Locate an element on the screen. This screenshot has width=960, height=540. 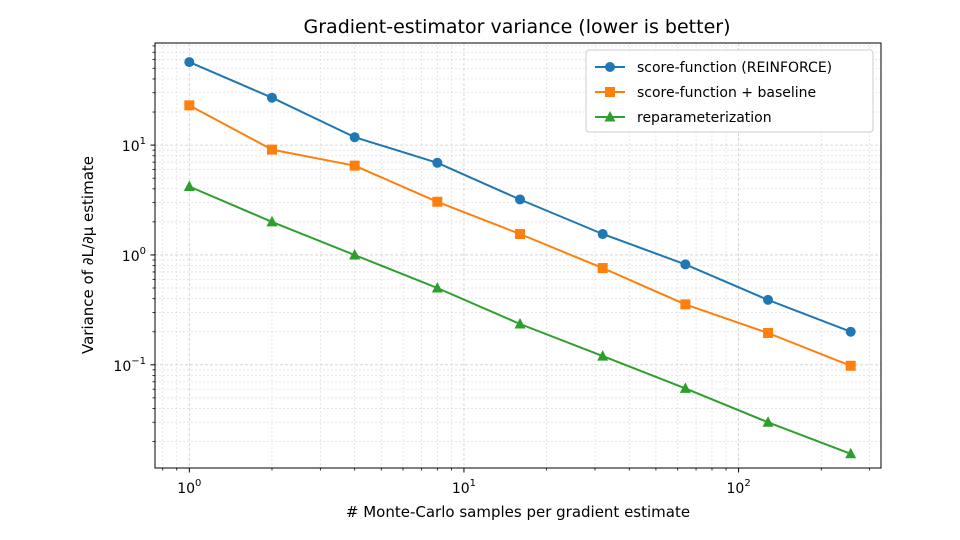
x-tick-label: 10² is located at coordinates (738, 487).